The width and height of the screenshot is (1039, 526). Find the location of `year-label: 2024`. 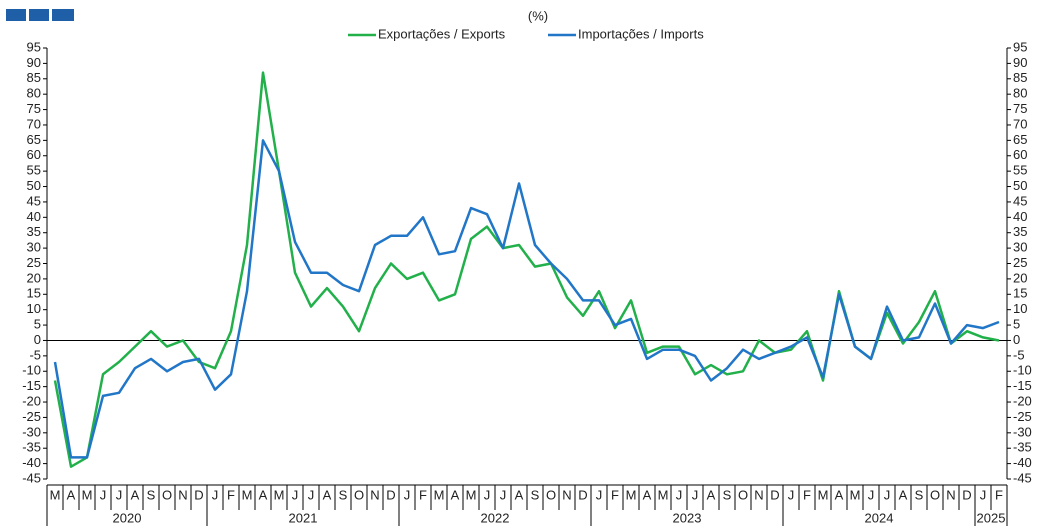

year-label: 2024 is located at coordinates (879, 517).